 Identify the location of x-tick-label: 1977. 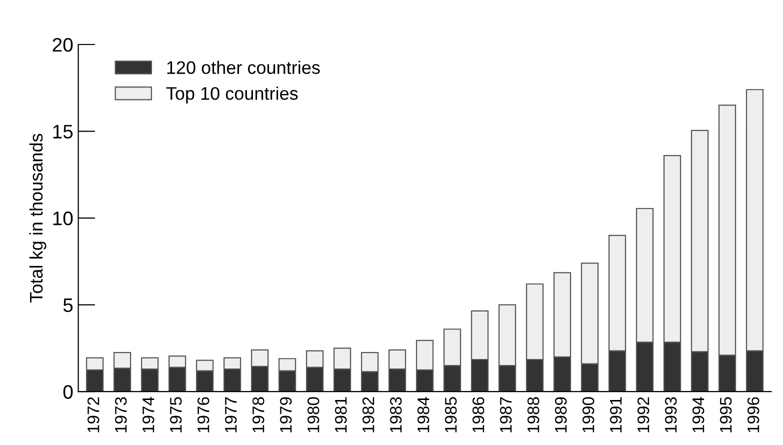
(230, 414).